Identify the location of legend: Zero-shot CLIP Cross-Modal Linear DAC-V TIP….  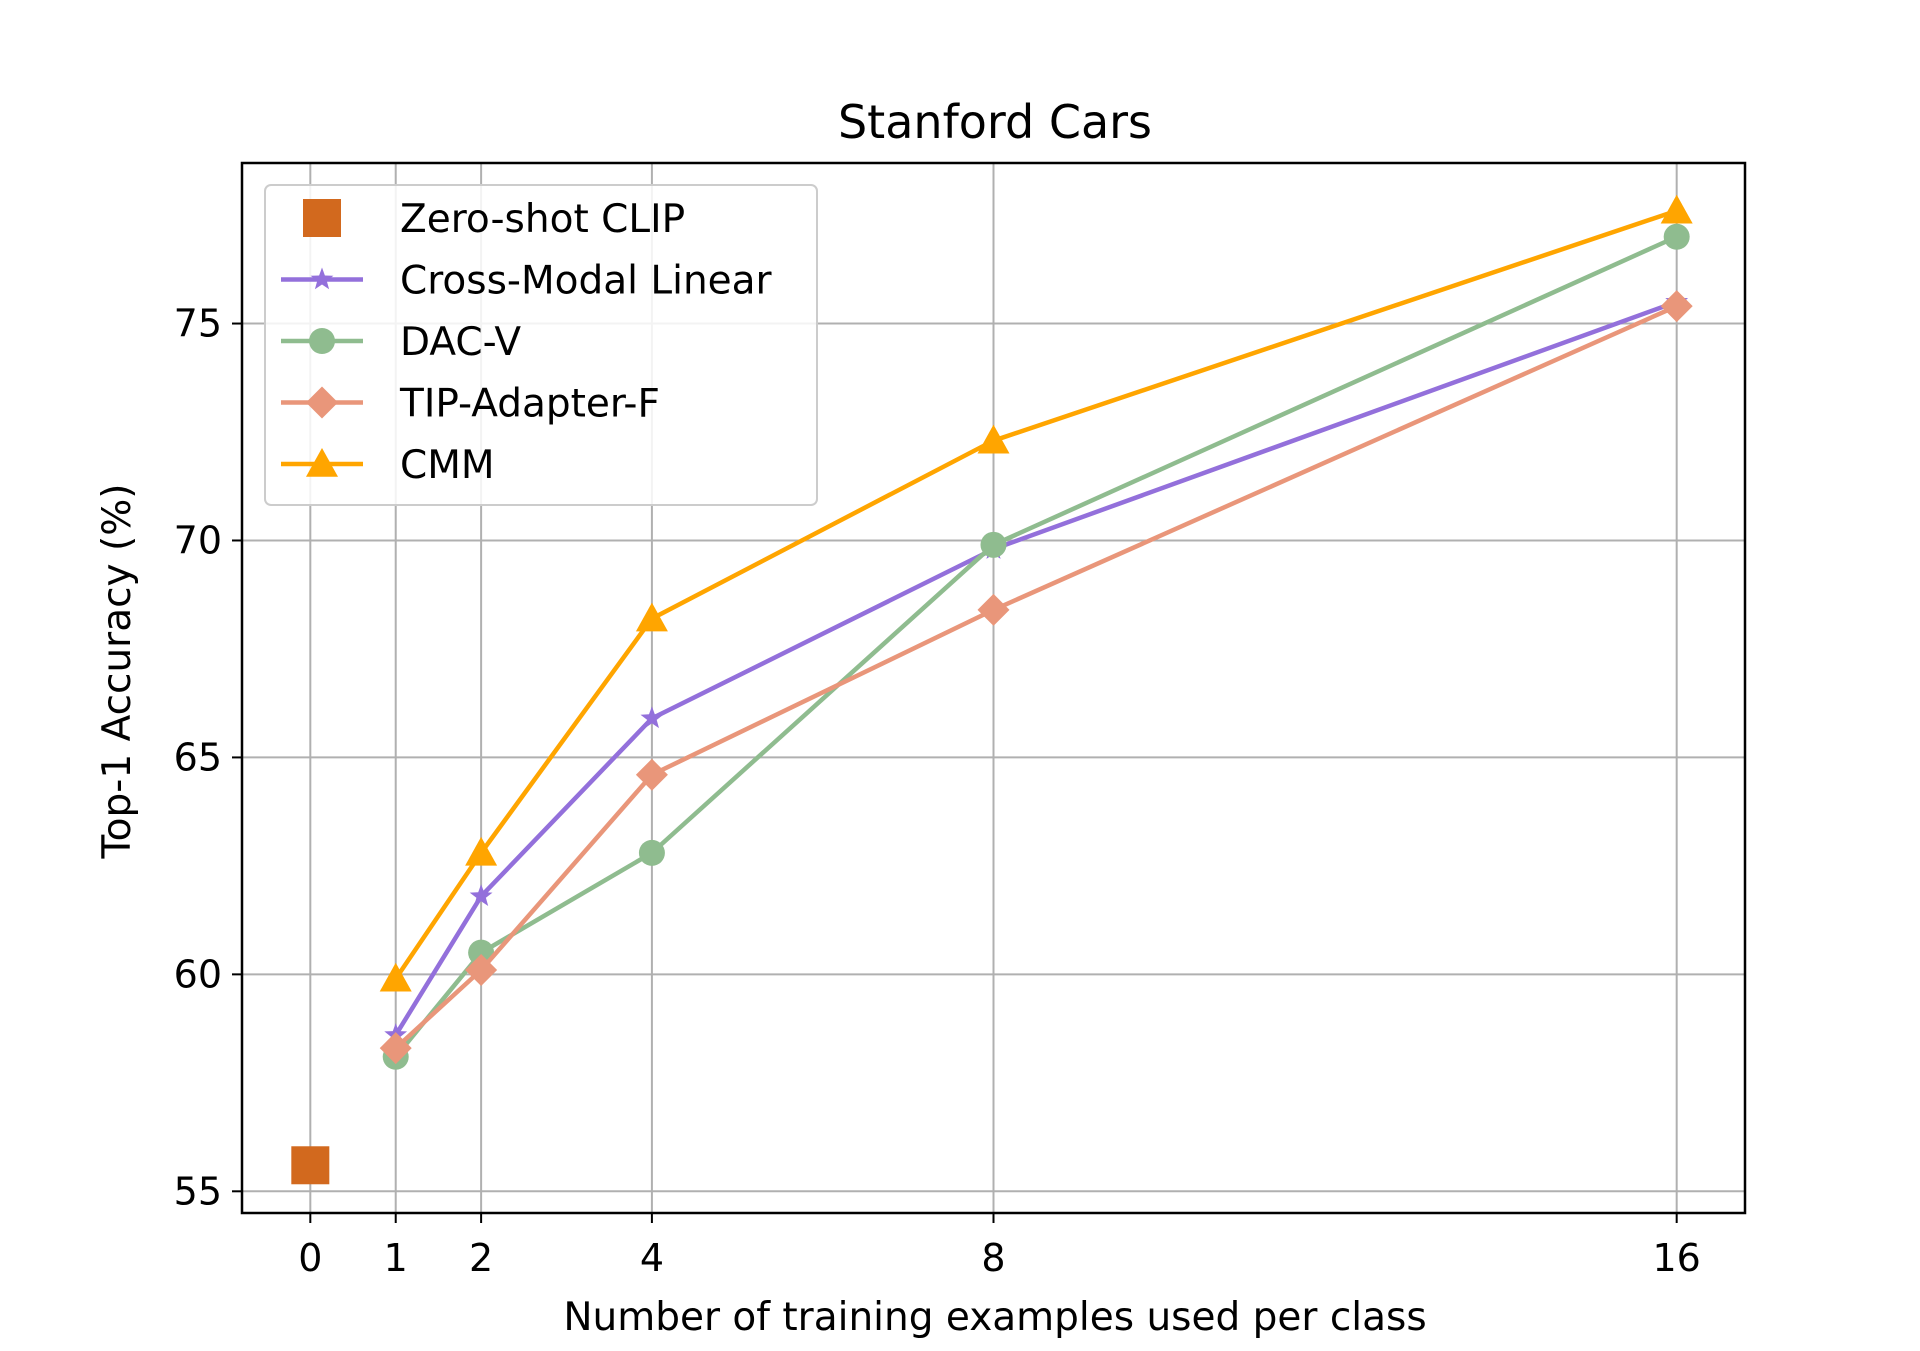
(541, 345).